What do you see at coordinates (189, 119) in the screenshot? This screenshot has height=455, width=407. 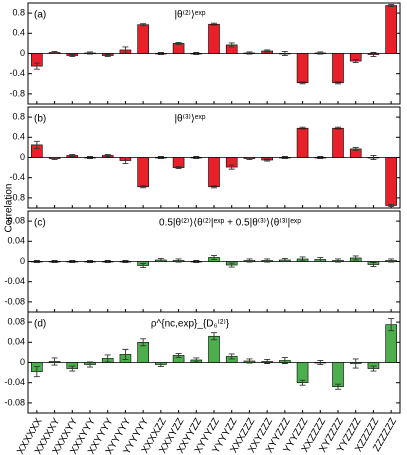 I see `panel-title: |θ⁽³⁾⟩ᵉˣᵖ` at bounding box center [189, 119].